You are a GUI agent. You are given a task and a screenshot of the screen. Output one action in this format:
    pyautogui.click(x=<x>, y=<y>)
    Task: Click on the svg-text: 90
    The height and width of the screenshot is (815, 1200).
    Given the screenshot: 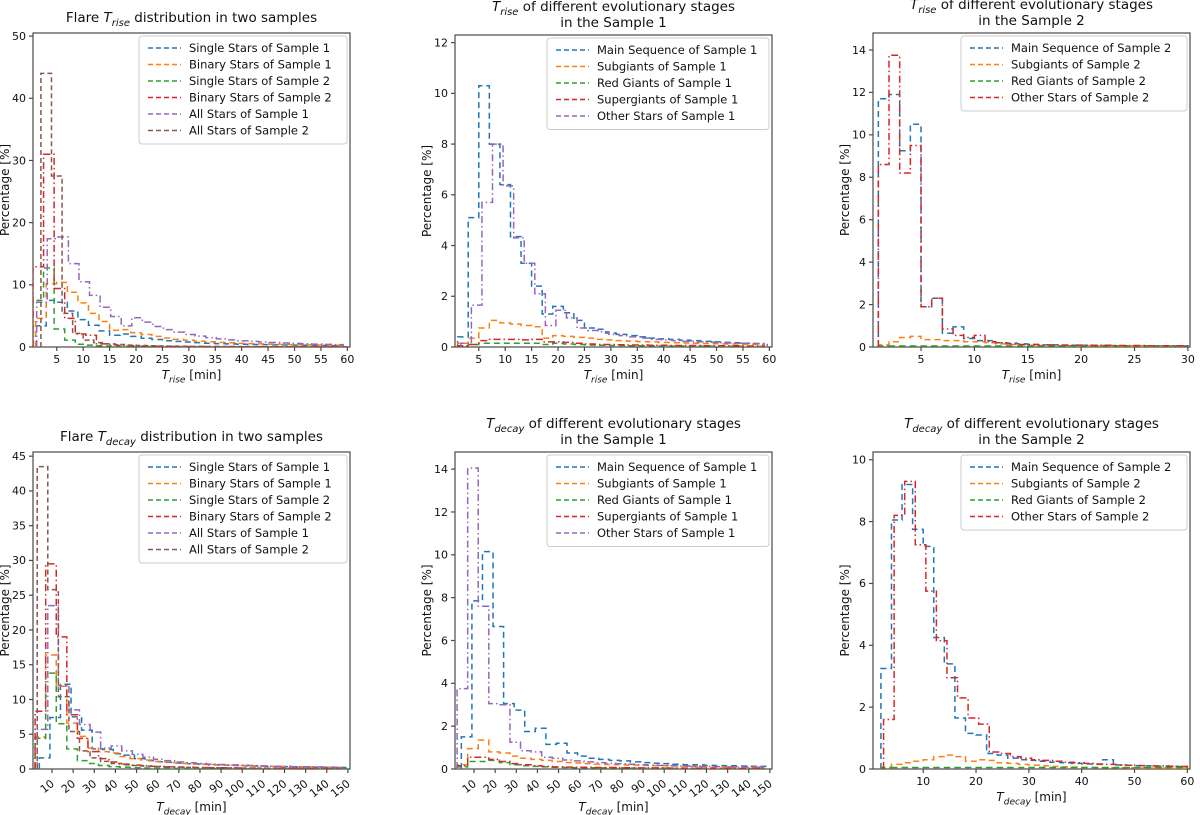 What is the action you would take?
    pyautogui.click(x=216, y=786)
    